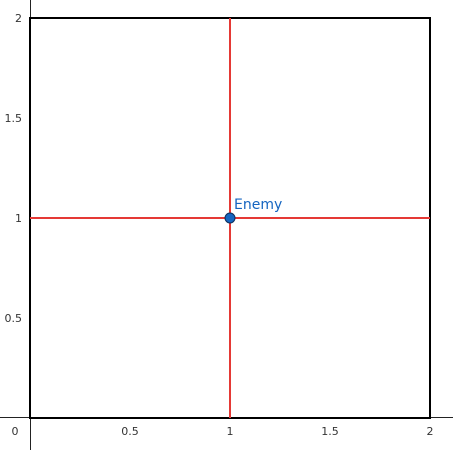 This screenshot has width=453, height=450. Describe the element at coordinates (14, 118) in the screenshot. I see `y-tick-label: 1.5` at that location.